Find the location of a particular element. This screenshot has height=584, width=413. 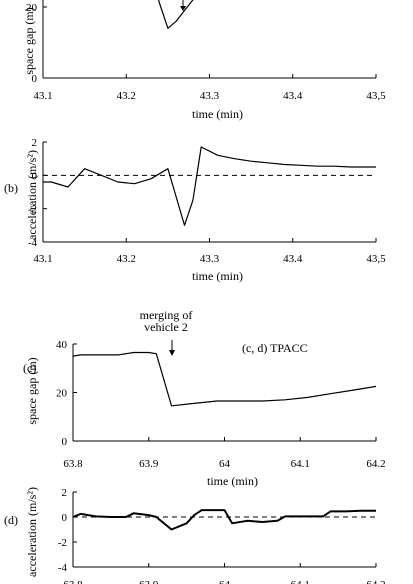

panel1-x-tick-label: 43.3 is located at coordinates (210, 96).